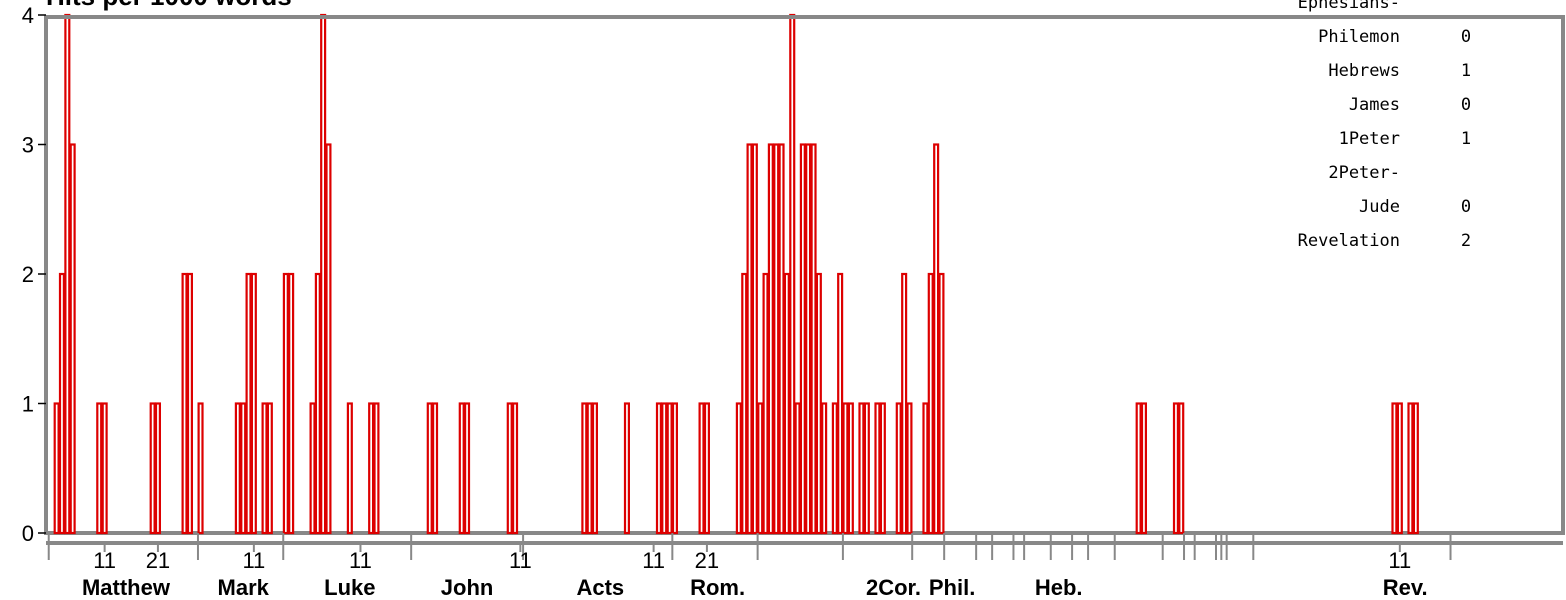 The height and width of the screenshot is (600, 1566). What do you see at coordinates (717, 587) in the screenshot?
I see `book-label: Rom.` at bounding box center [717, 587].